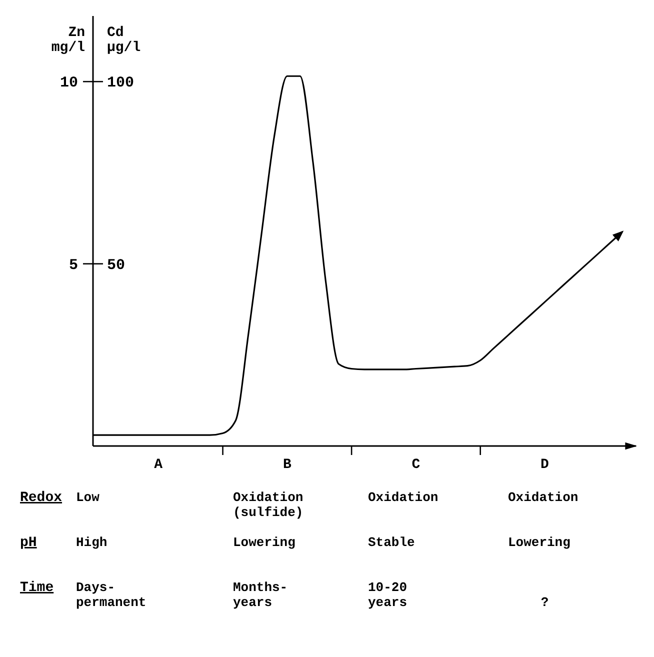 Image resolution: width=654 pixels, height=657 pixels. Describe the element at coordinates (37, 588) in the screenshot. I see `text: Time` at that location.